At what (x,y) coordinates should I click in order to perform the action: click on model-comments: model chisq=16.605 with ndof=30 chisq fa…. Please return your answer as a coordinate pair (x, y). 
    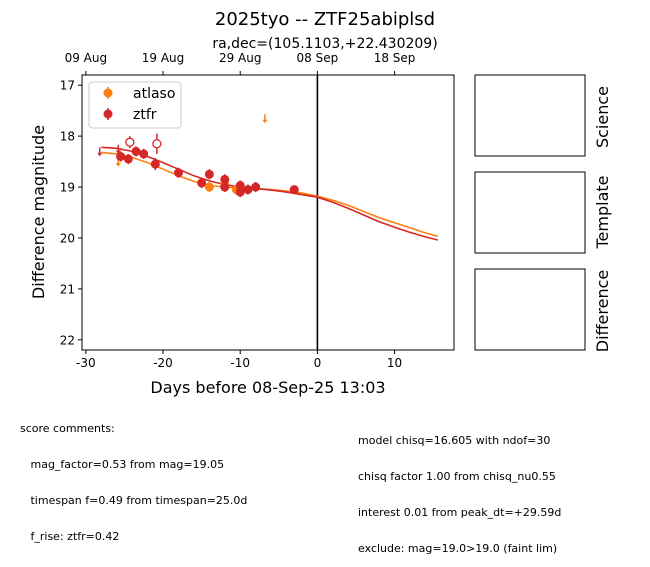
    Looking at the image, I should click on (459, 489).